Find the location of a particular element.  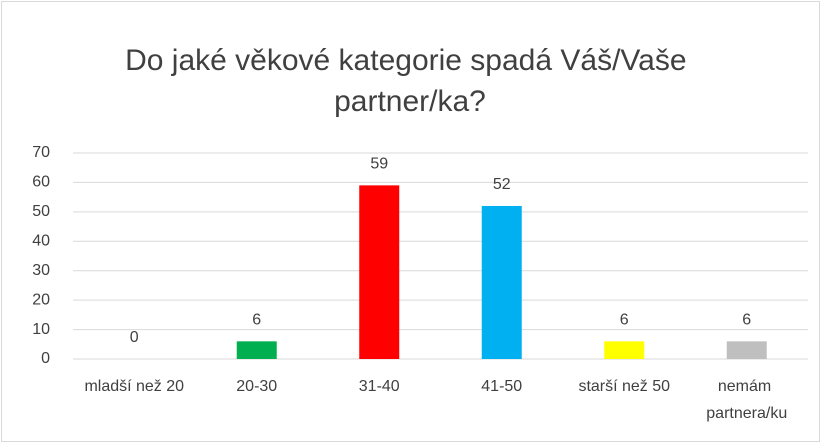

y-tick-label: 0 is located at coordinates (45, 358).